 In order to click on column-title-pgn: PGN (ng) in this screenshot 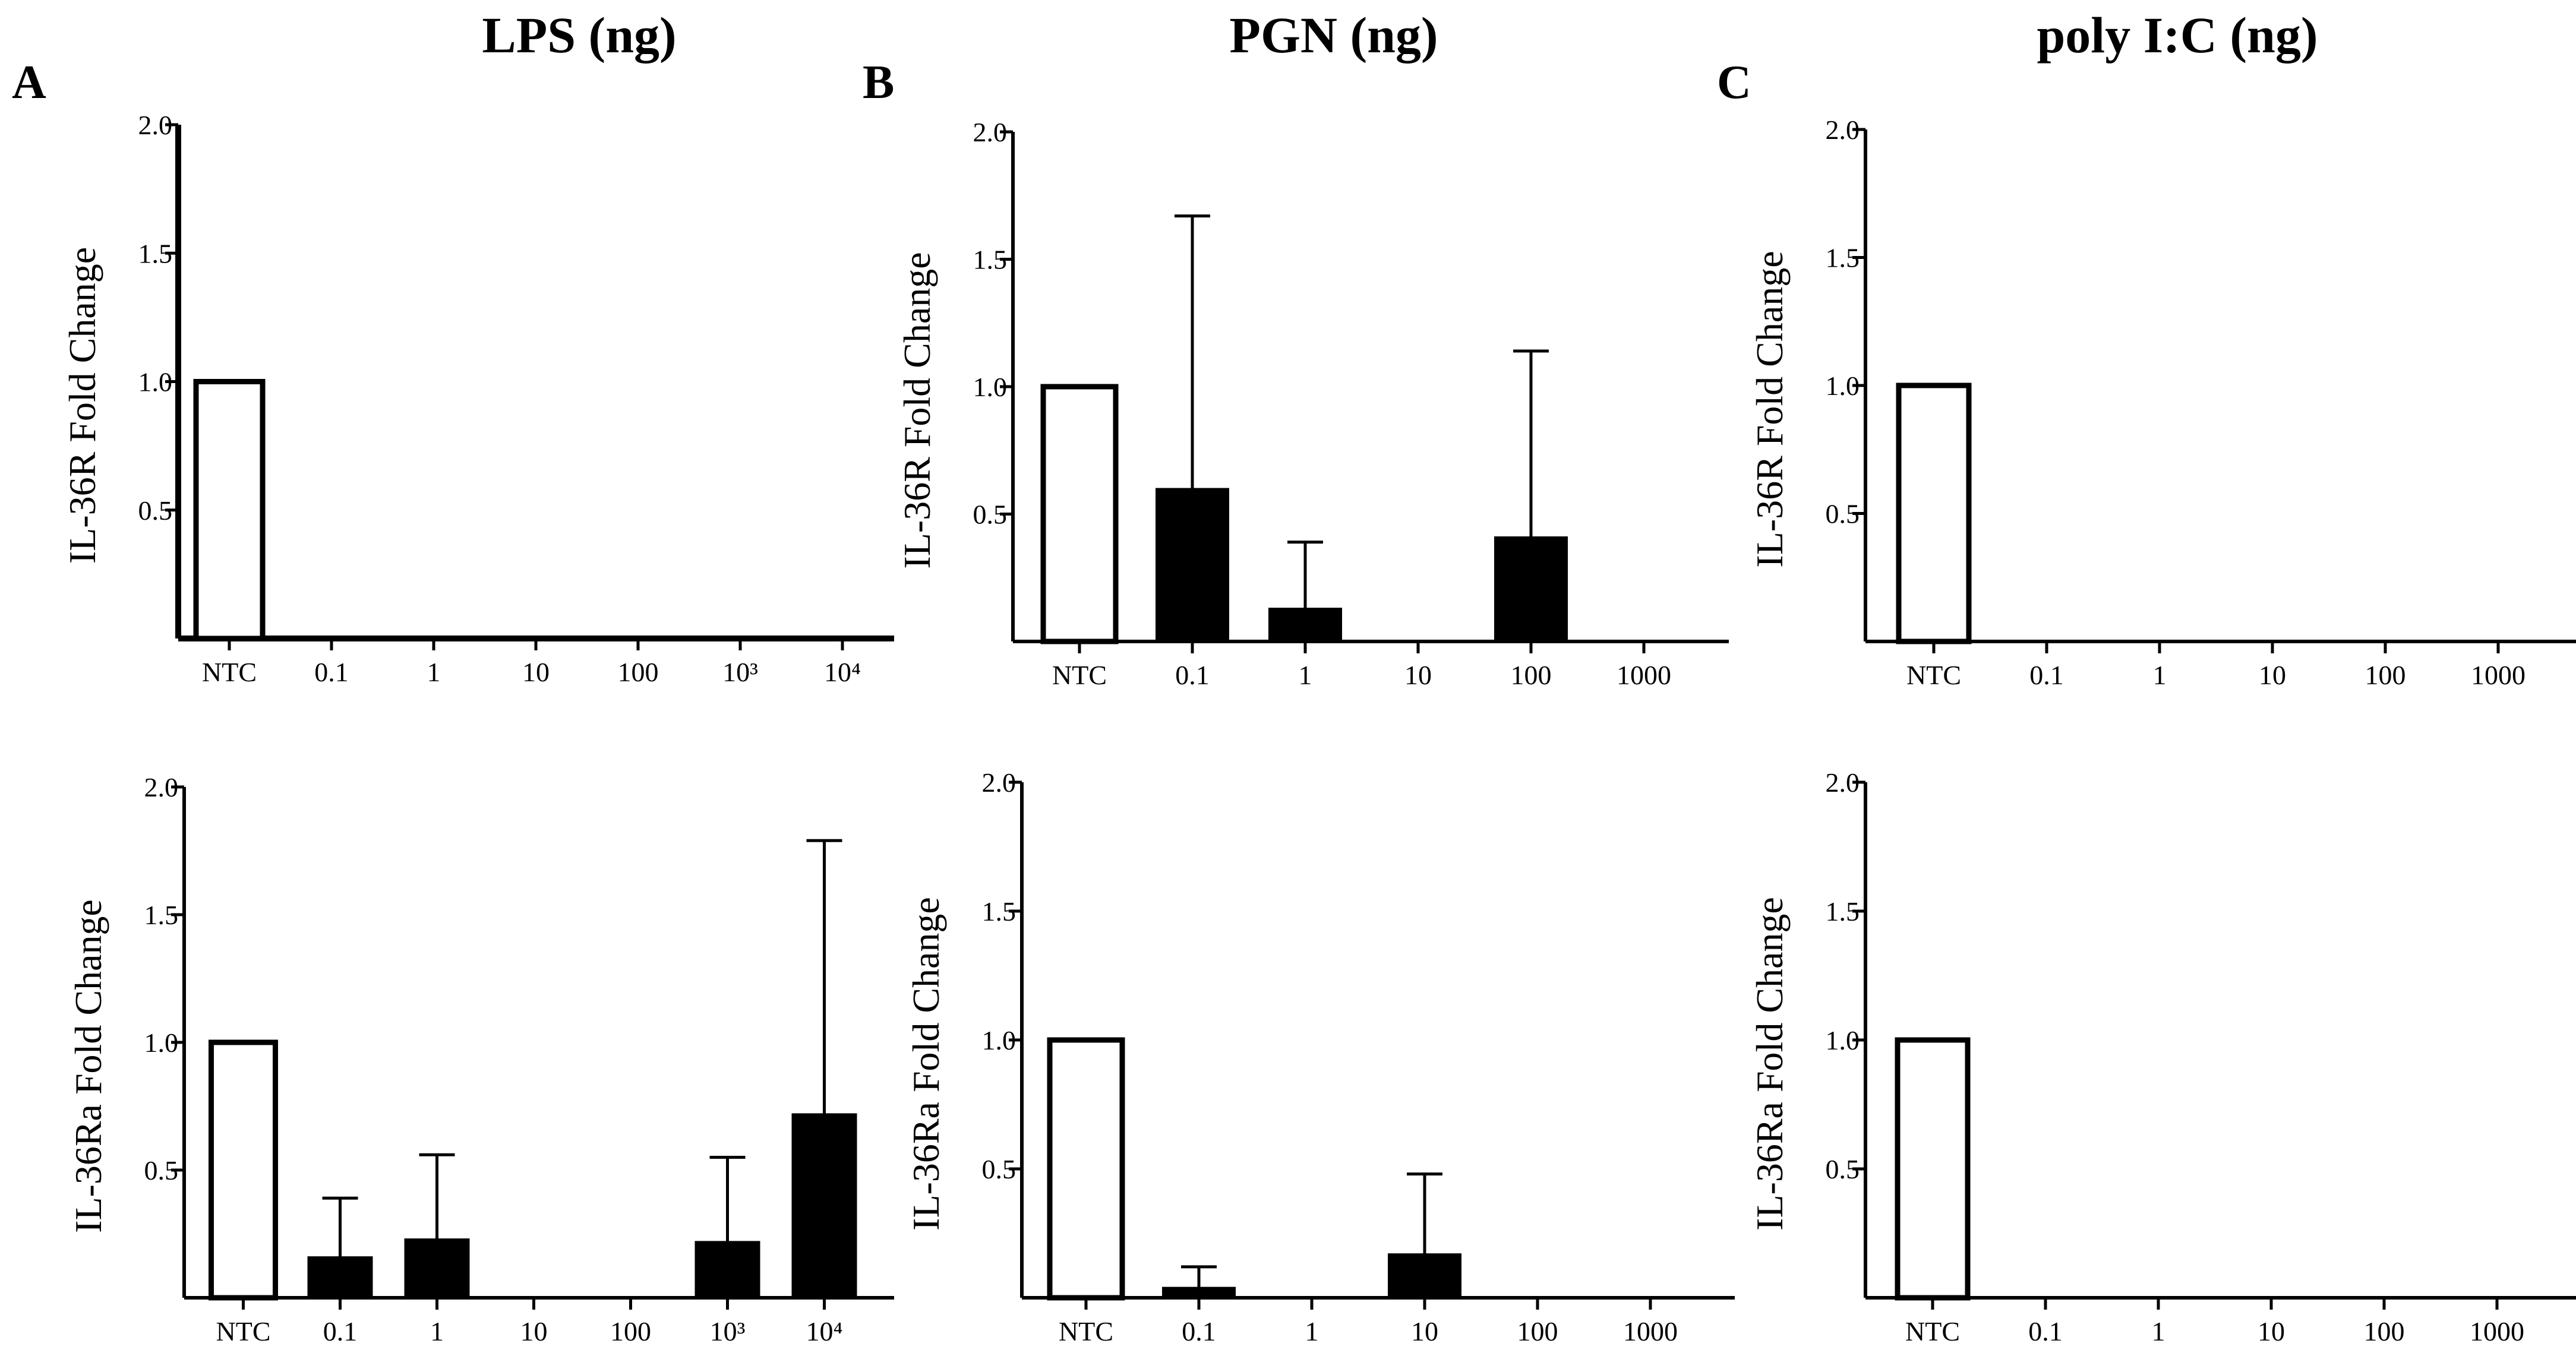, I will do `click(1333, 35)`.